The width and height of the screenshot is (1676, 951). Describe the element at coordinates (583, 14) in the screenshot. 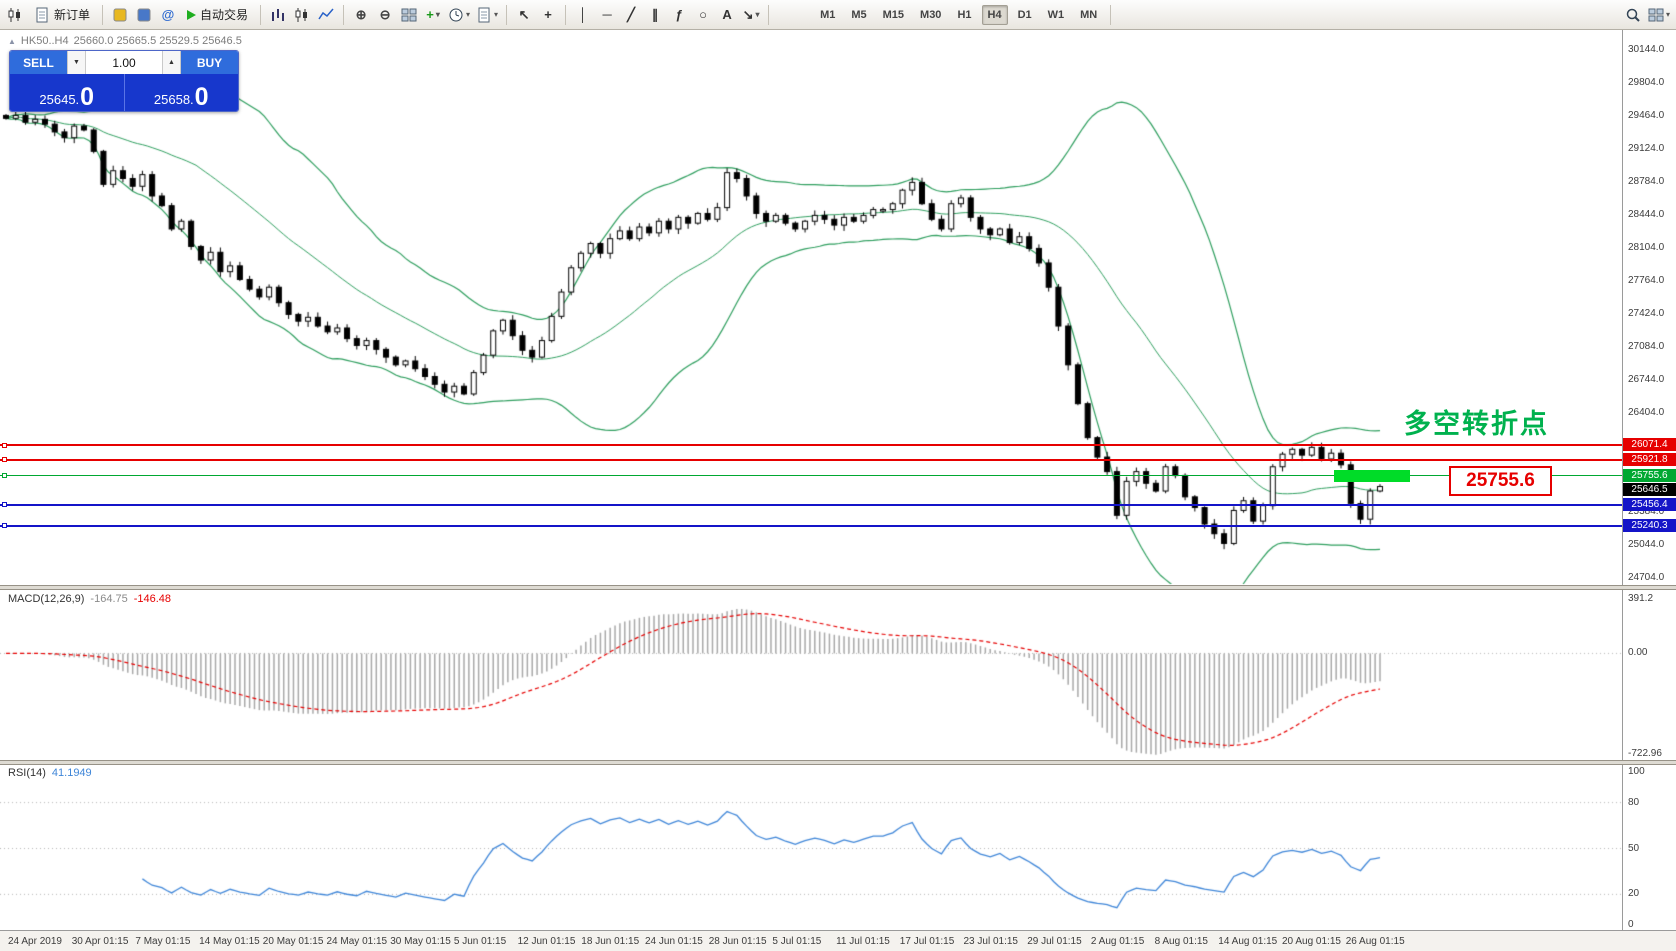

I see `vertical-line-icon: │` at that location.